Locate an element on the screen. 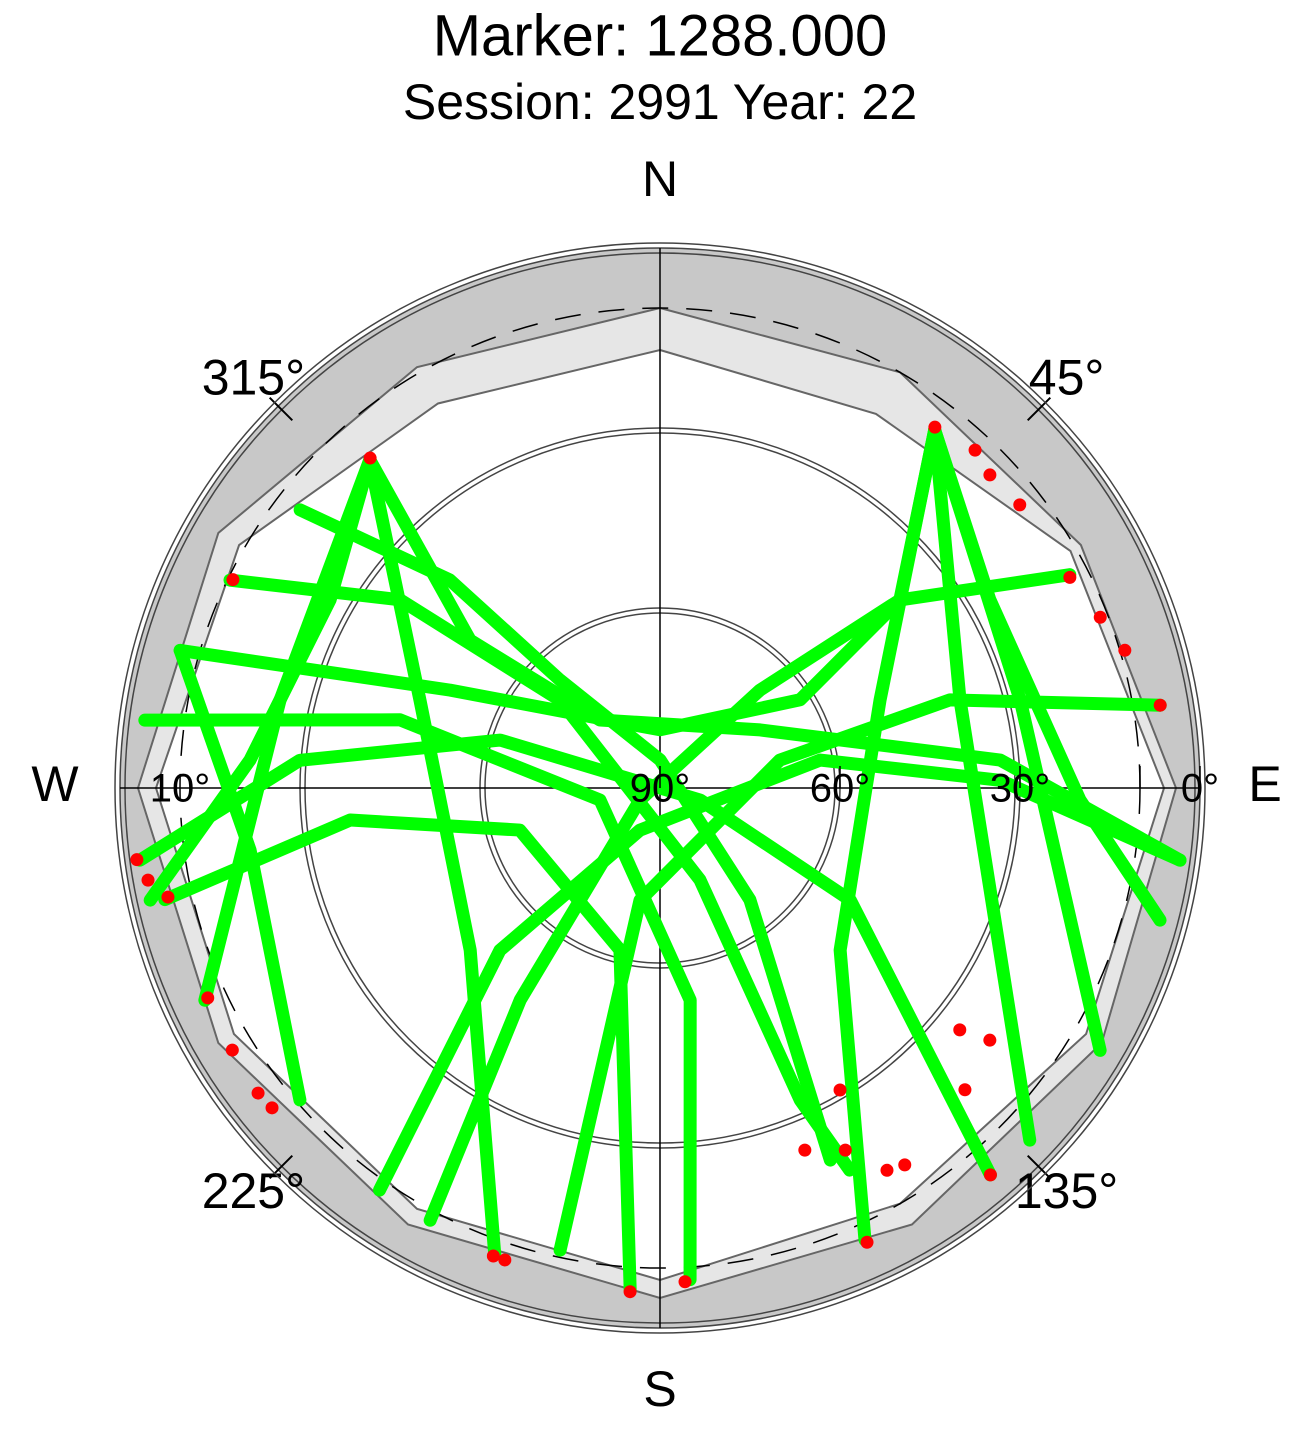 The image size is (1316, 1444). compass-label: E is located at coordinates (1264, 784).